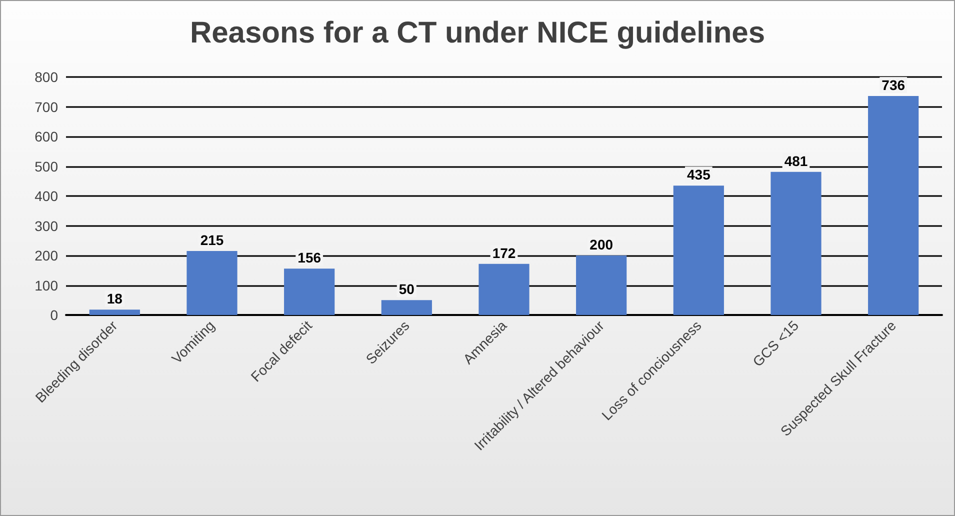 The width and height of the screenshot is (955, 516). What do you see at coordinates (602, 244) in the screenshot?
I see `data-label: 200` at bounding box center [602, 244].